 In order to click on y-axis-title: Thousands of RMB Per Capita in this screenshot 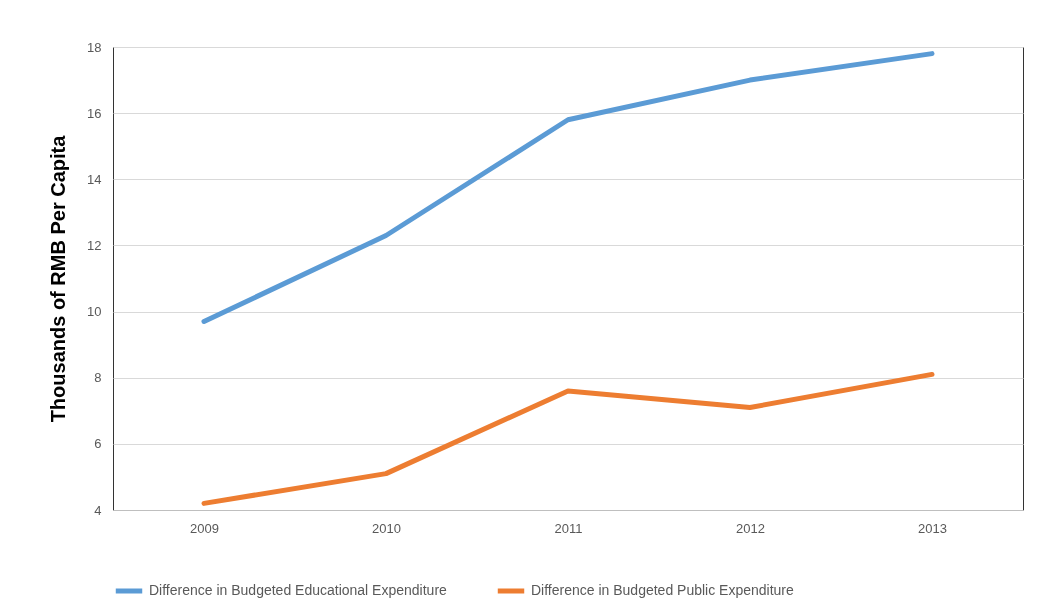, I will do `click(58, 278)`.